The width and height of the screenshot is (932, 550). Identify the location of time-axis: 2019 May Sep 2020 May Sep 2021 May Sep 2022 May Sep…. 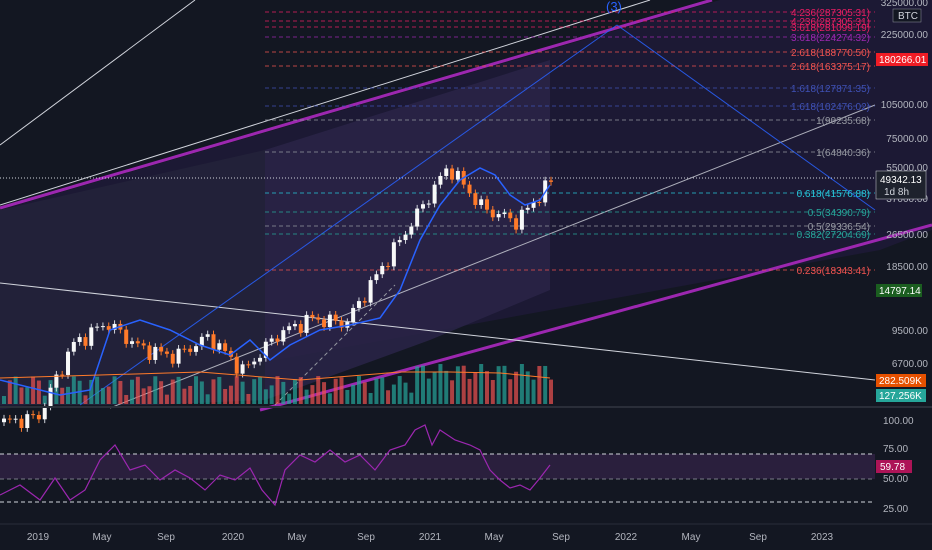
(430, 537).